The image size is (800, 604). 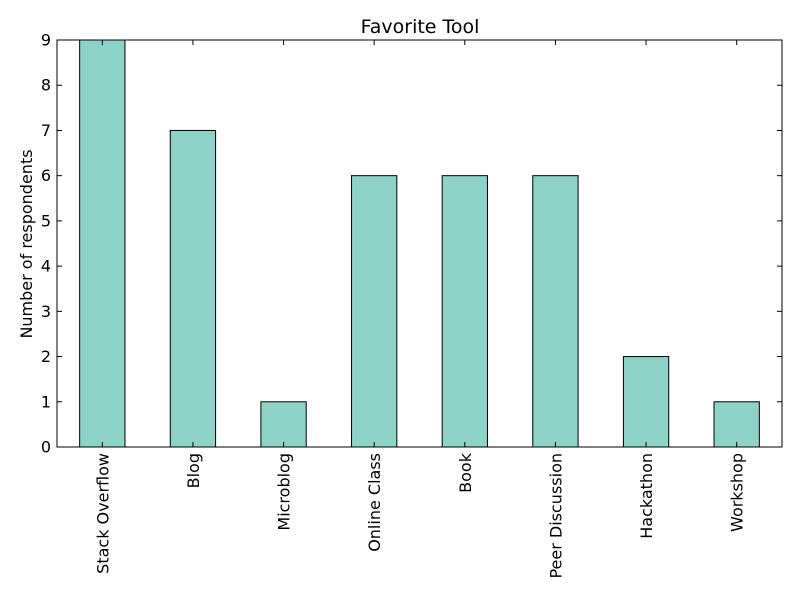 What do you see at coordinates (46, 85) in the screenshot?
I see `y-tick-label-8: 8` at bounding box center [46, 85].